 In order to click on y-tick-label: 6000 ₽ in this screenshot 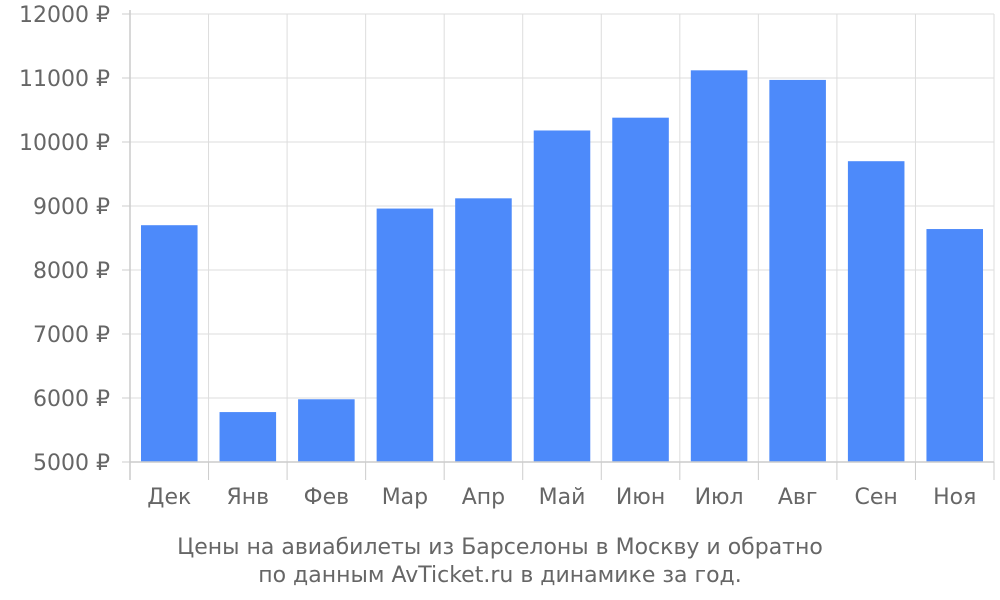, I will do `click(71, 399)`.